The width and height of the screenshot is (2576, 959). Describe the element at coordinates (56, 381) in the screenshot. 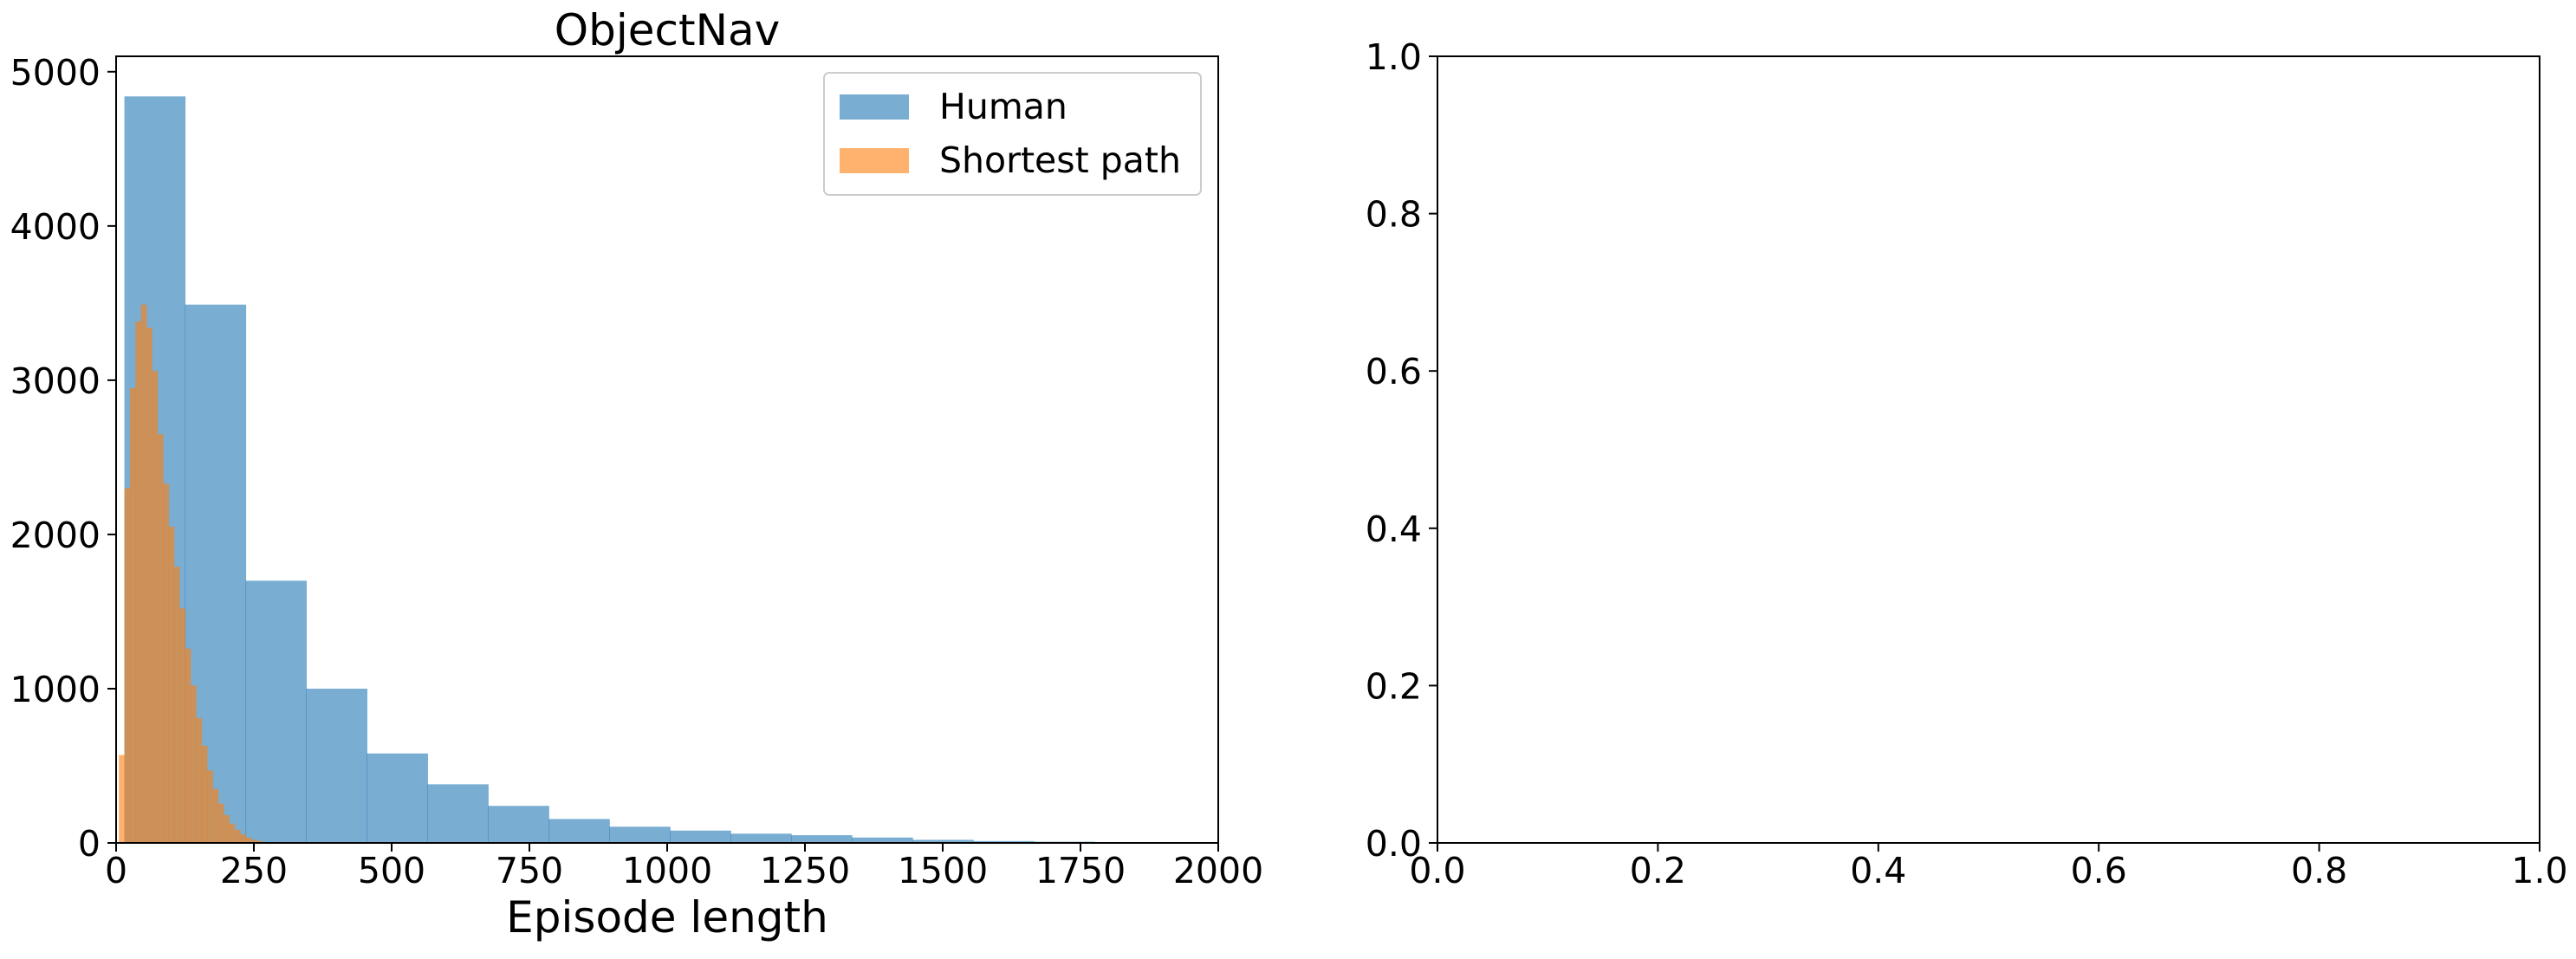

I see `y-tick-label: 3000` at that location.